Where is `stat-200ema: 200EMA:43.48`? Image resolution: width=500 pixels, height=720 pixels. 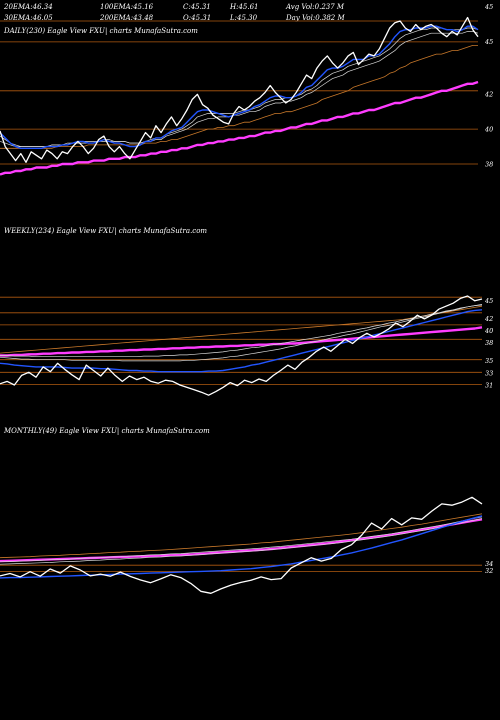
stat-200ema: 200EMA:43.48 is located at coordinates (126, 18).